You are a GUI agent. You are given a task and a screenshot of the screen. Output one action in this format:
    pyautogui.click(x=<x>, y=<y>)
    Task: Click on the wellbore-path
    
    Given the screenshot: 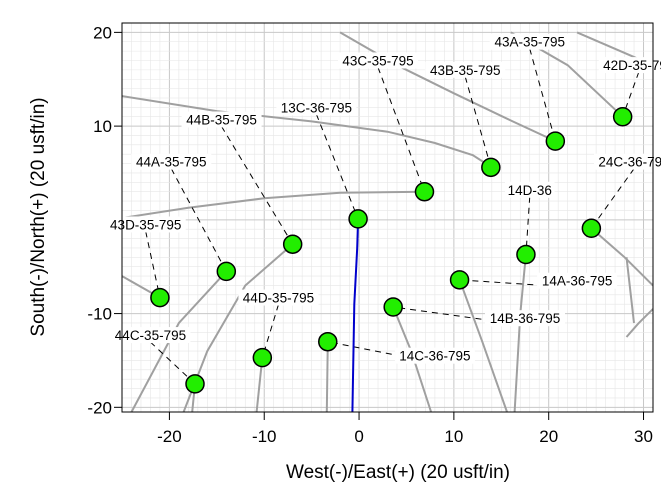 What is the action you would take?
    pyautogui.click(x=355, y=315)
    